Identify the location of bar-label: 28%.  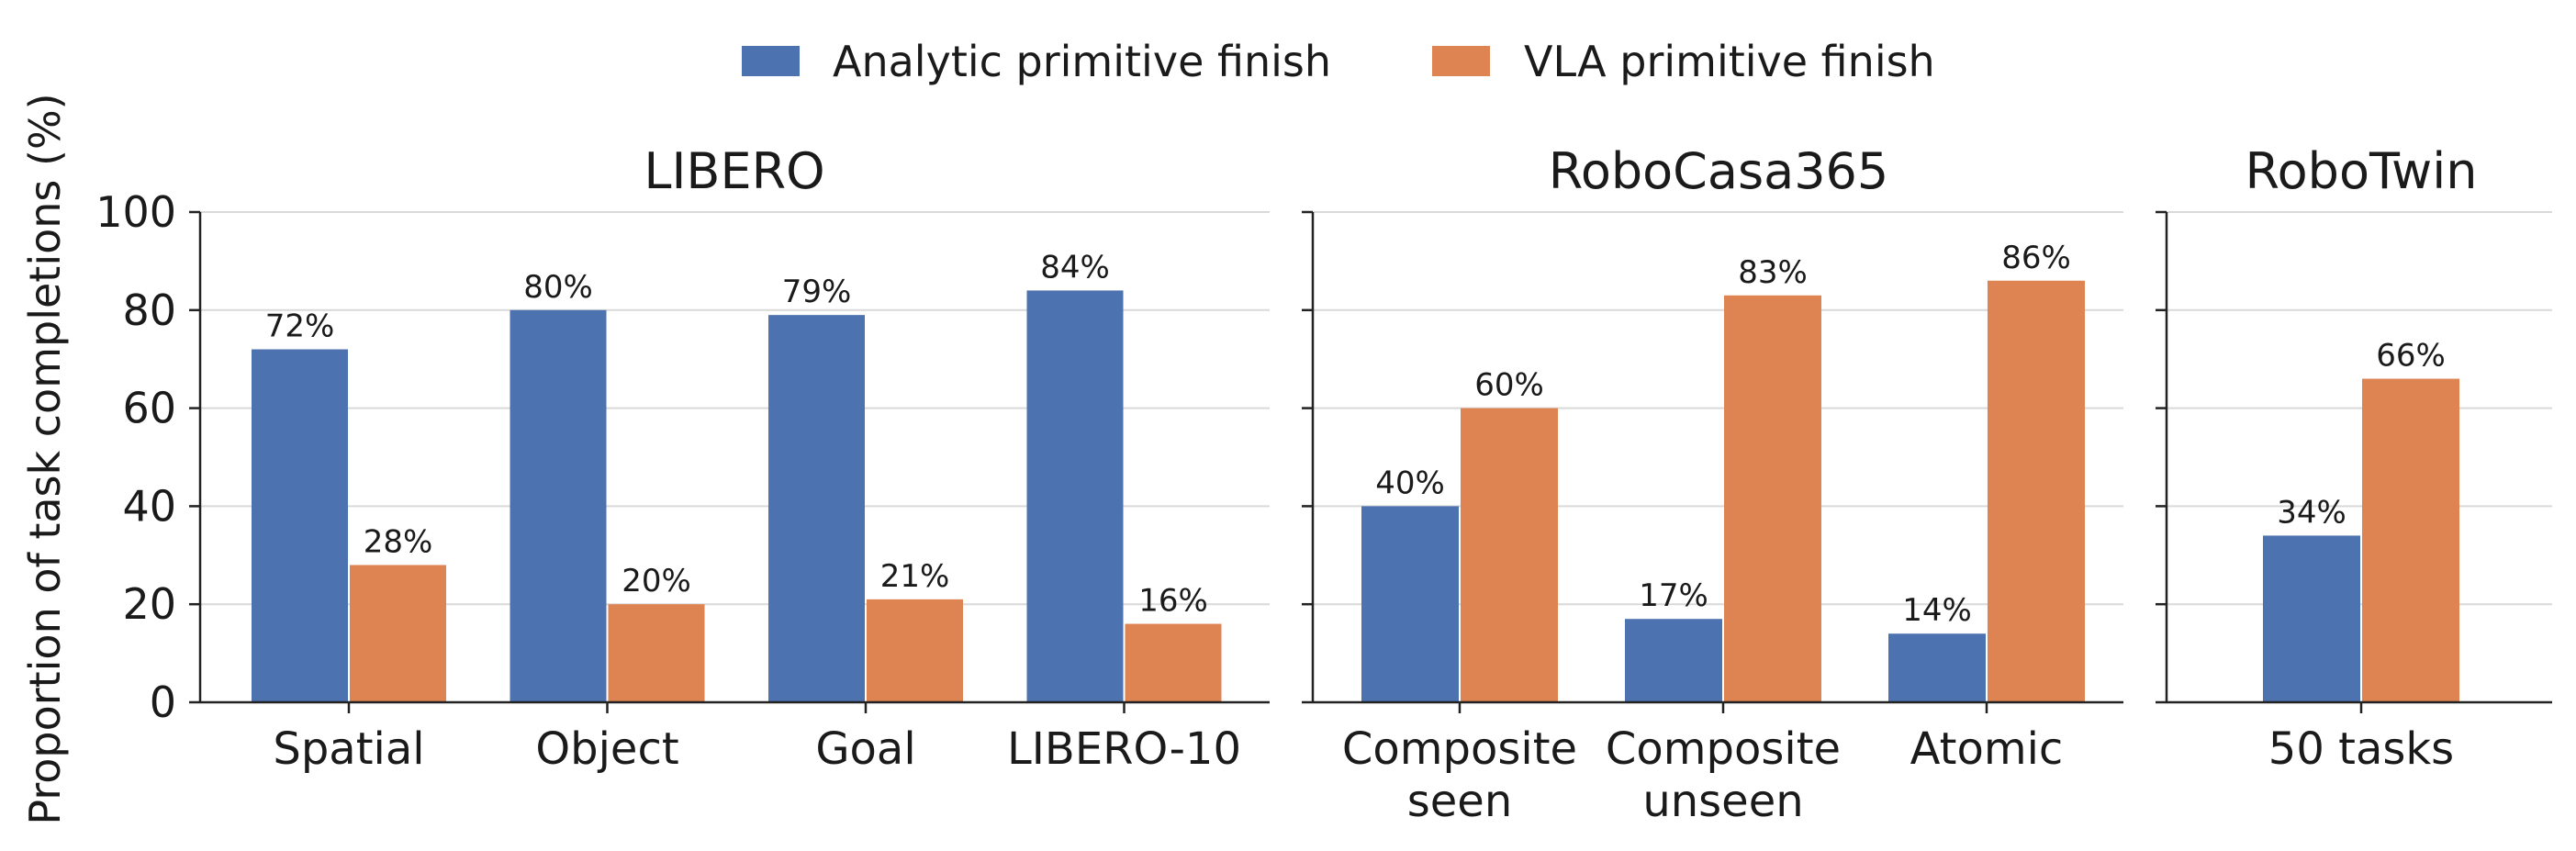
(398, 542).